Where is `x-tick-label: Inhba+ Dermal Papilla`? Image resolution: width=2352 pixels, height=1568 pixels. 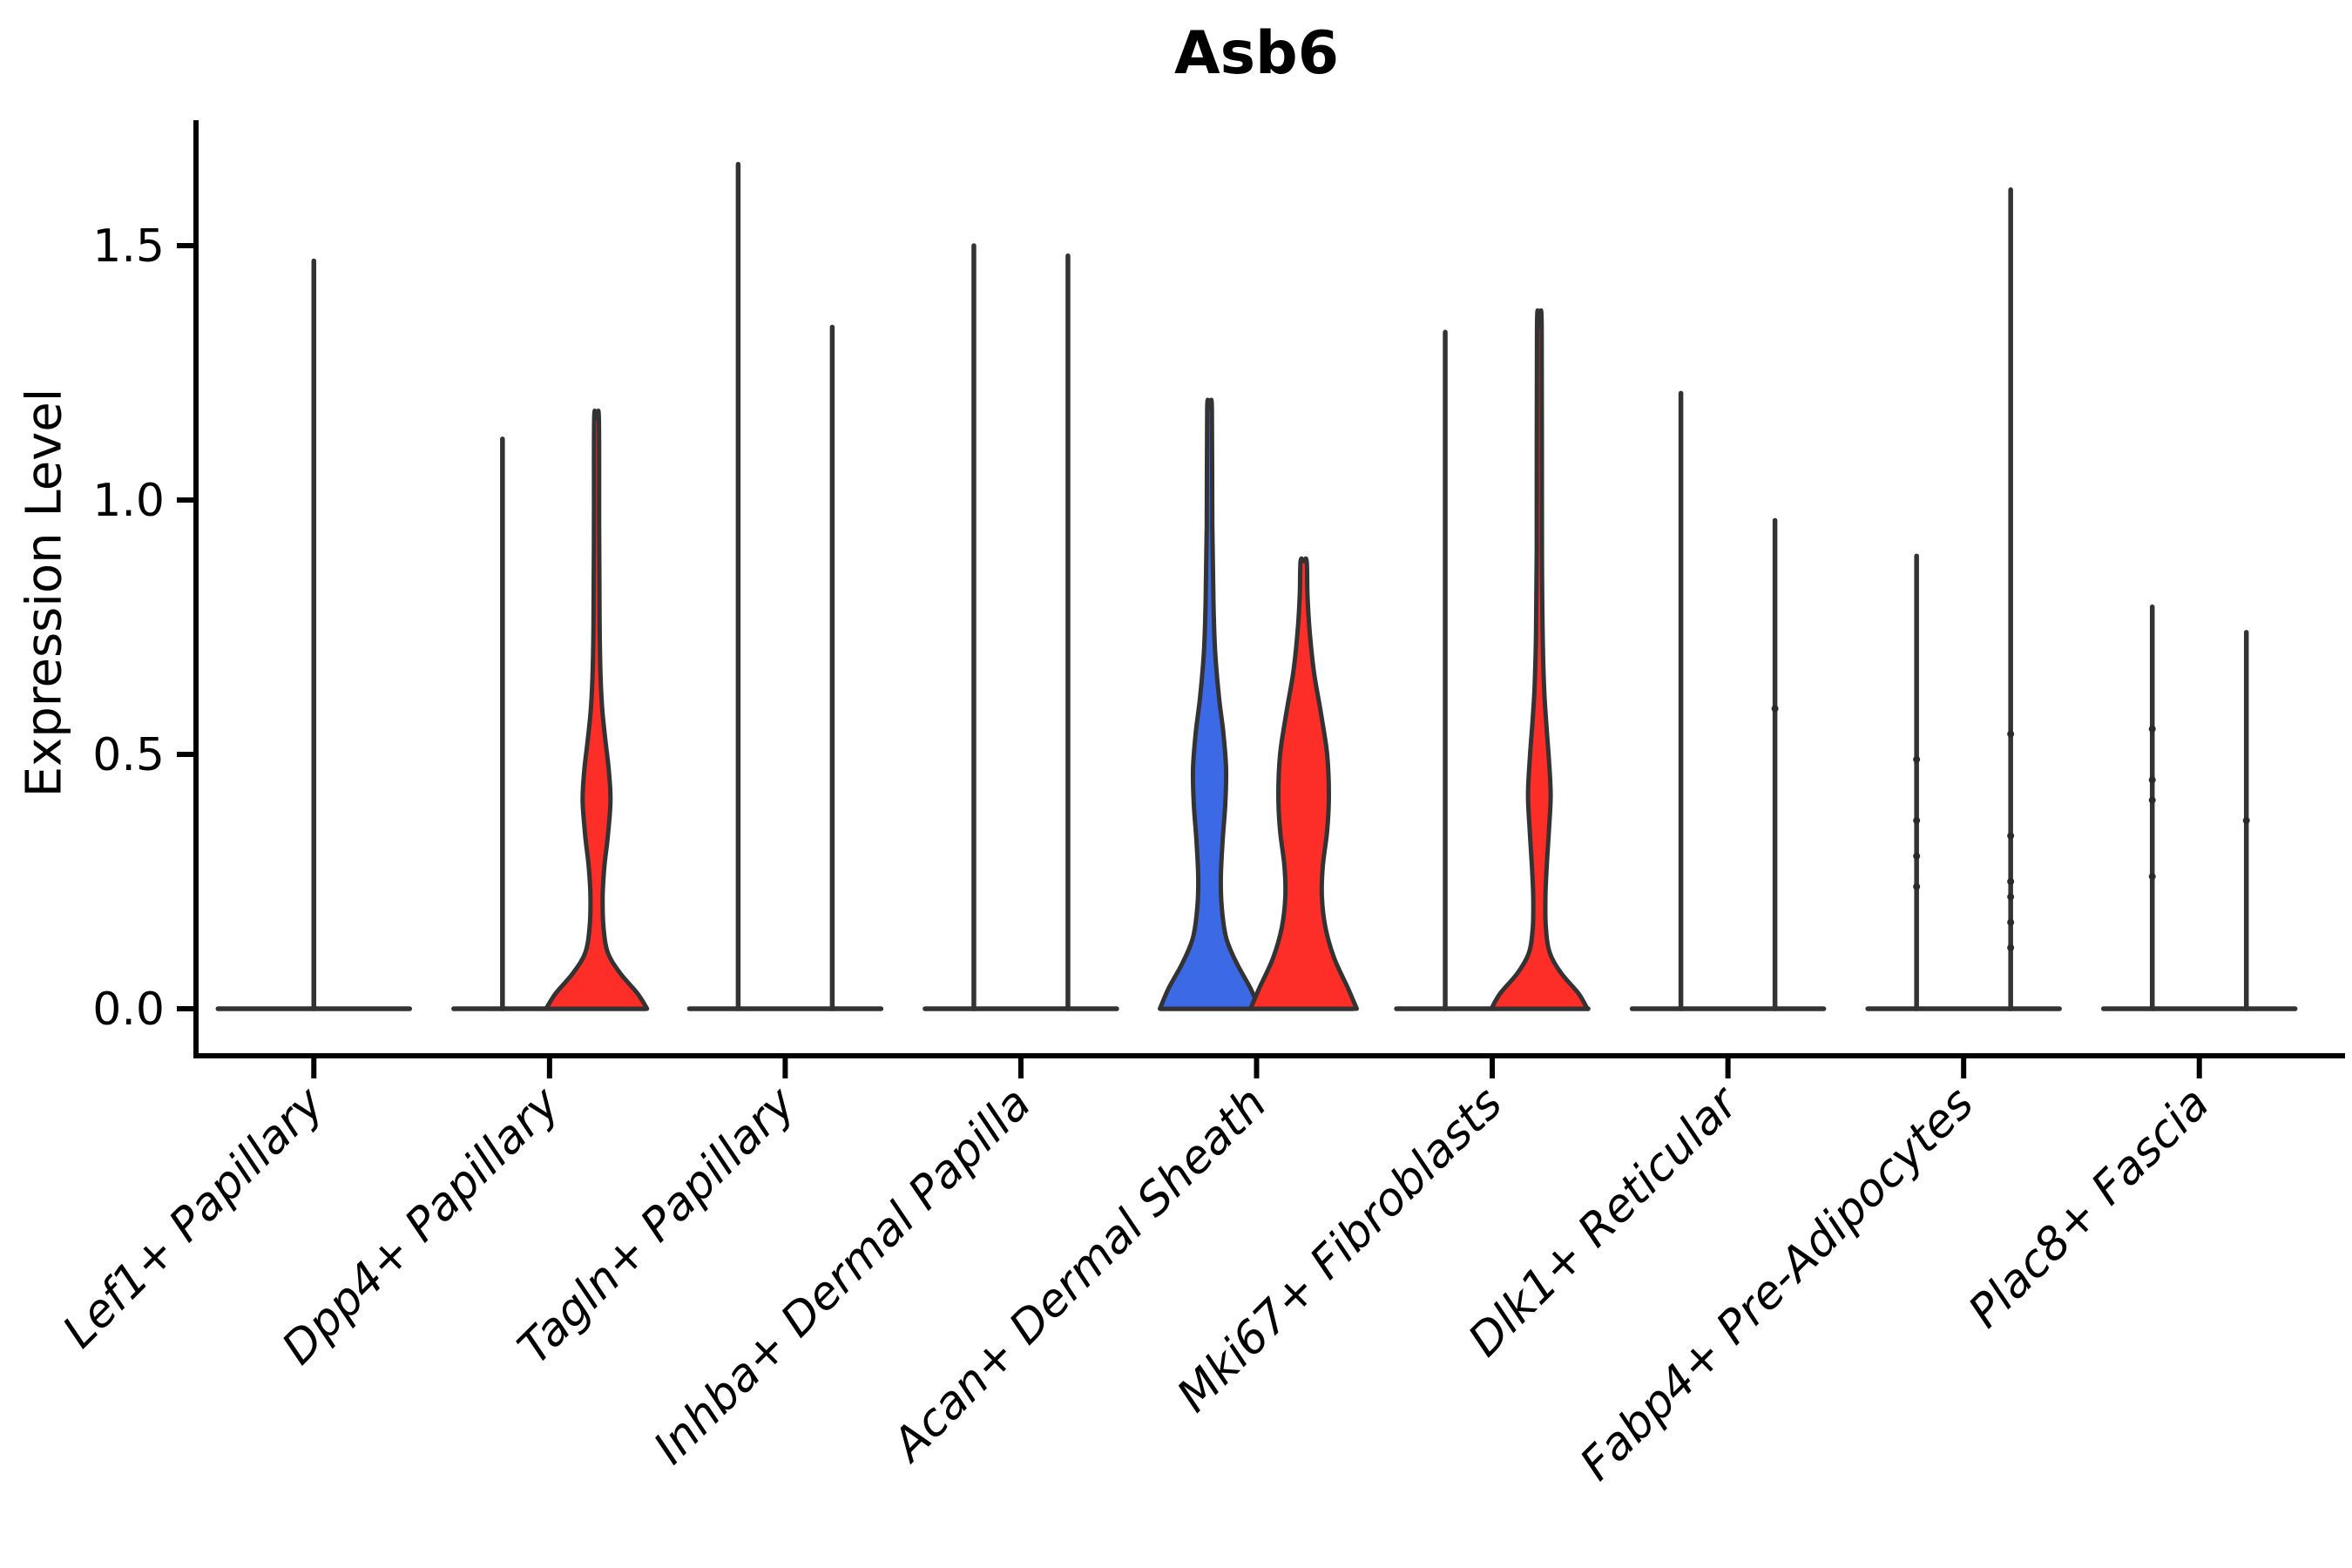
x-tick-label: Inhba+ Dermal Papilla is located at coordinates (842, 1276).